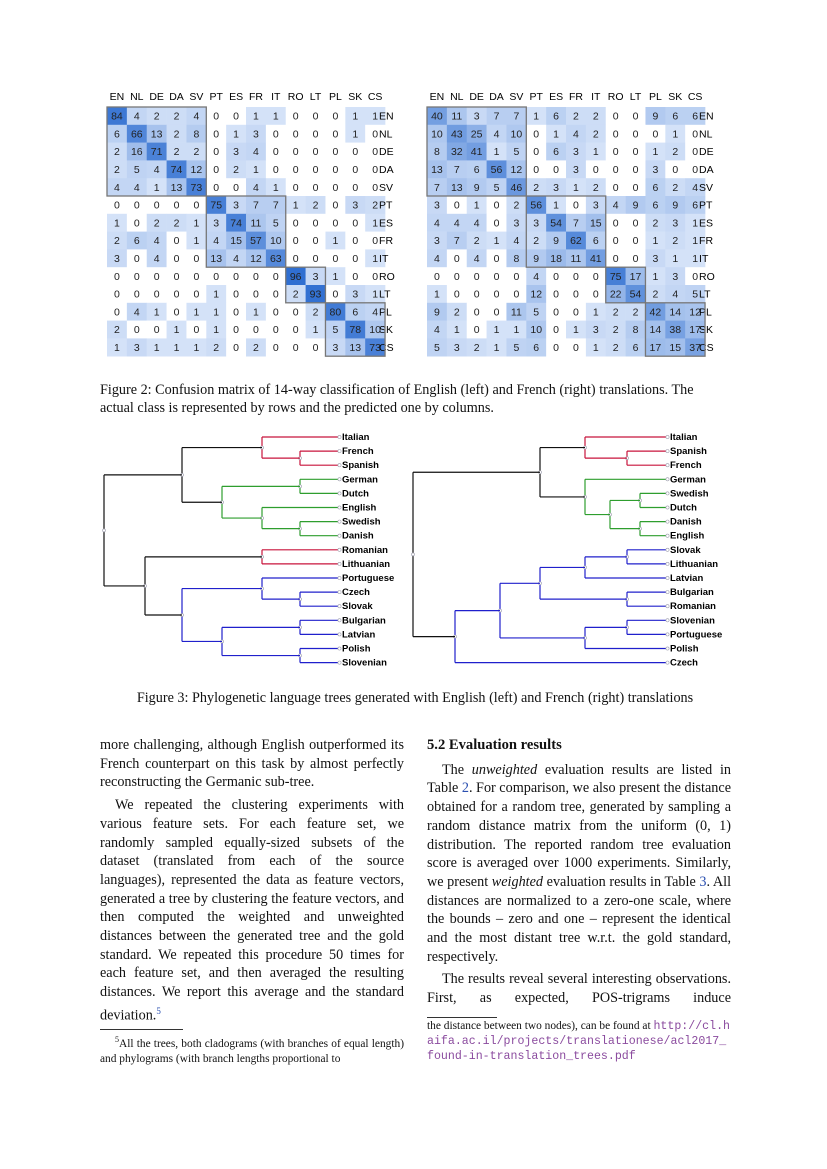 This screenshot has height=1169, width=827. What do you see at coordinates (686, 578) in the screenshot?
I see `leaf-label: Latvian` at bounding box center [686, 578].